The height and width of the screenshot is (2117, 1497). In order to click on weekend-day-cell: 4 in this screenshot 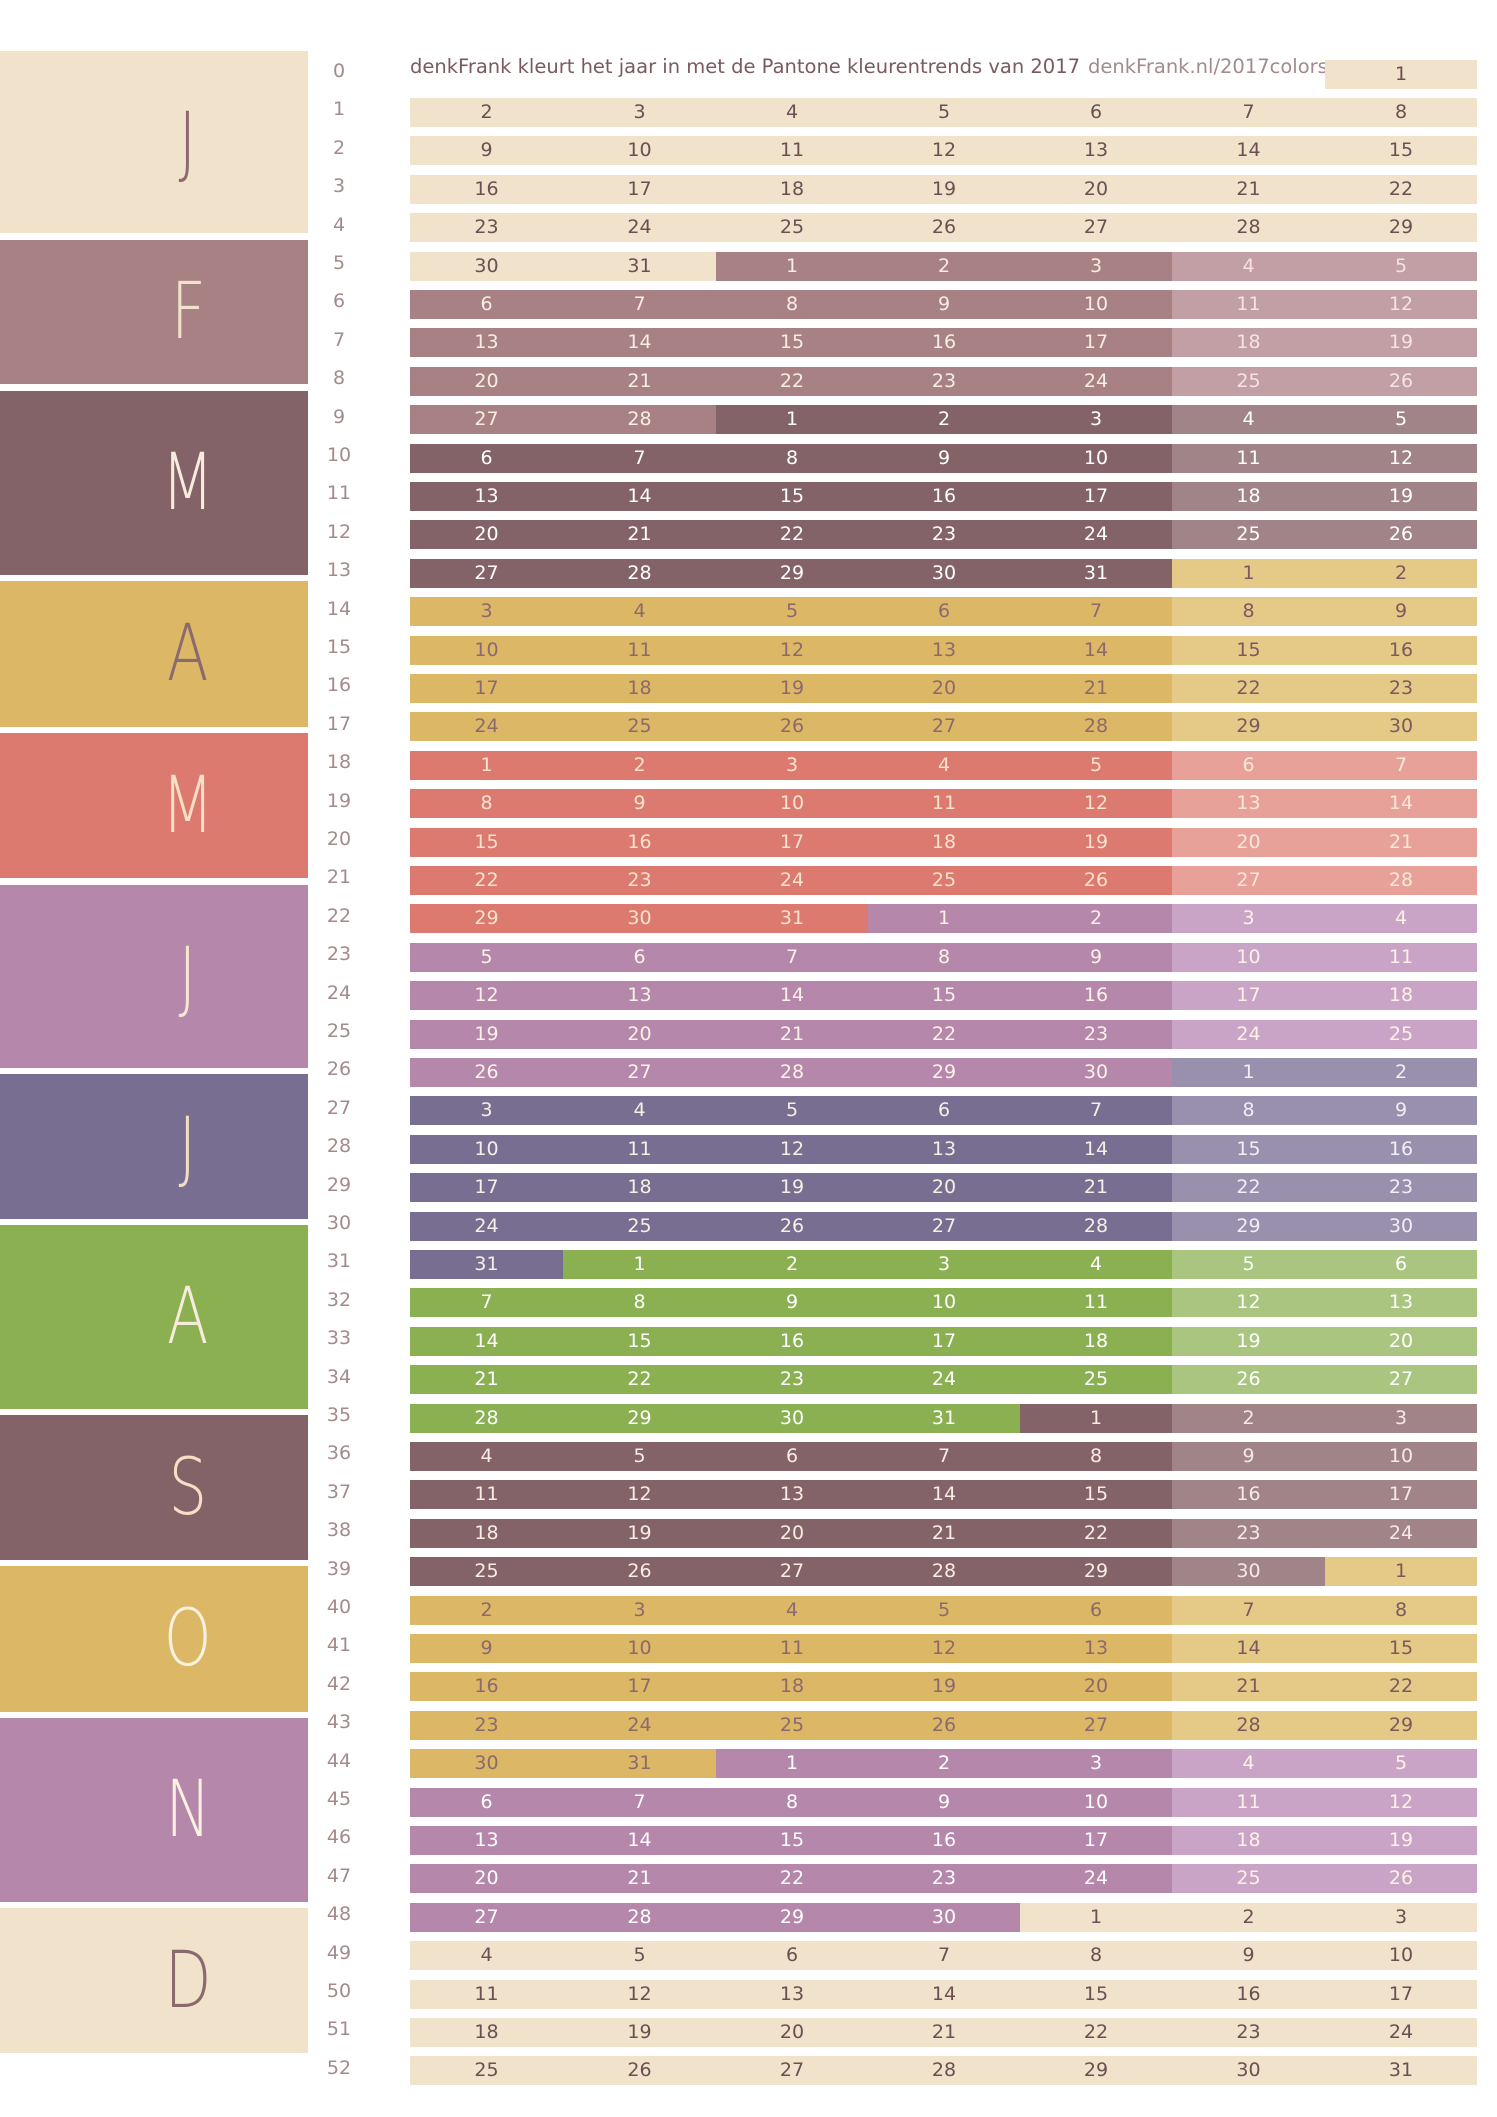, I will do `click(1248, 420)`.